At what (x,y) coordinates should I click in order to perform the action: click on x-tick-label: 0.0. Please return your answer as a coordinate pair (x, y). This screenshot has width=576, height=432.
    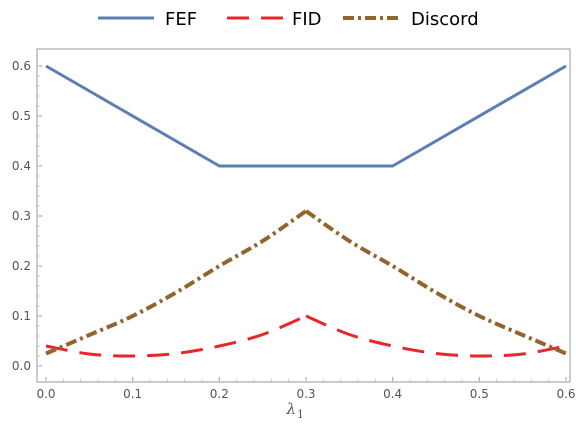
    Looking at the image, I should click on (45, 394).